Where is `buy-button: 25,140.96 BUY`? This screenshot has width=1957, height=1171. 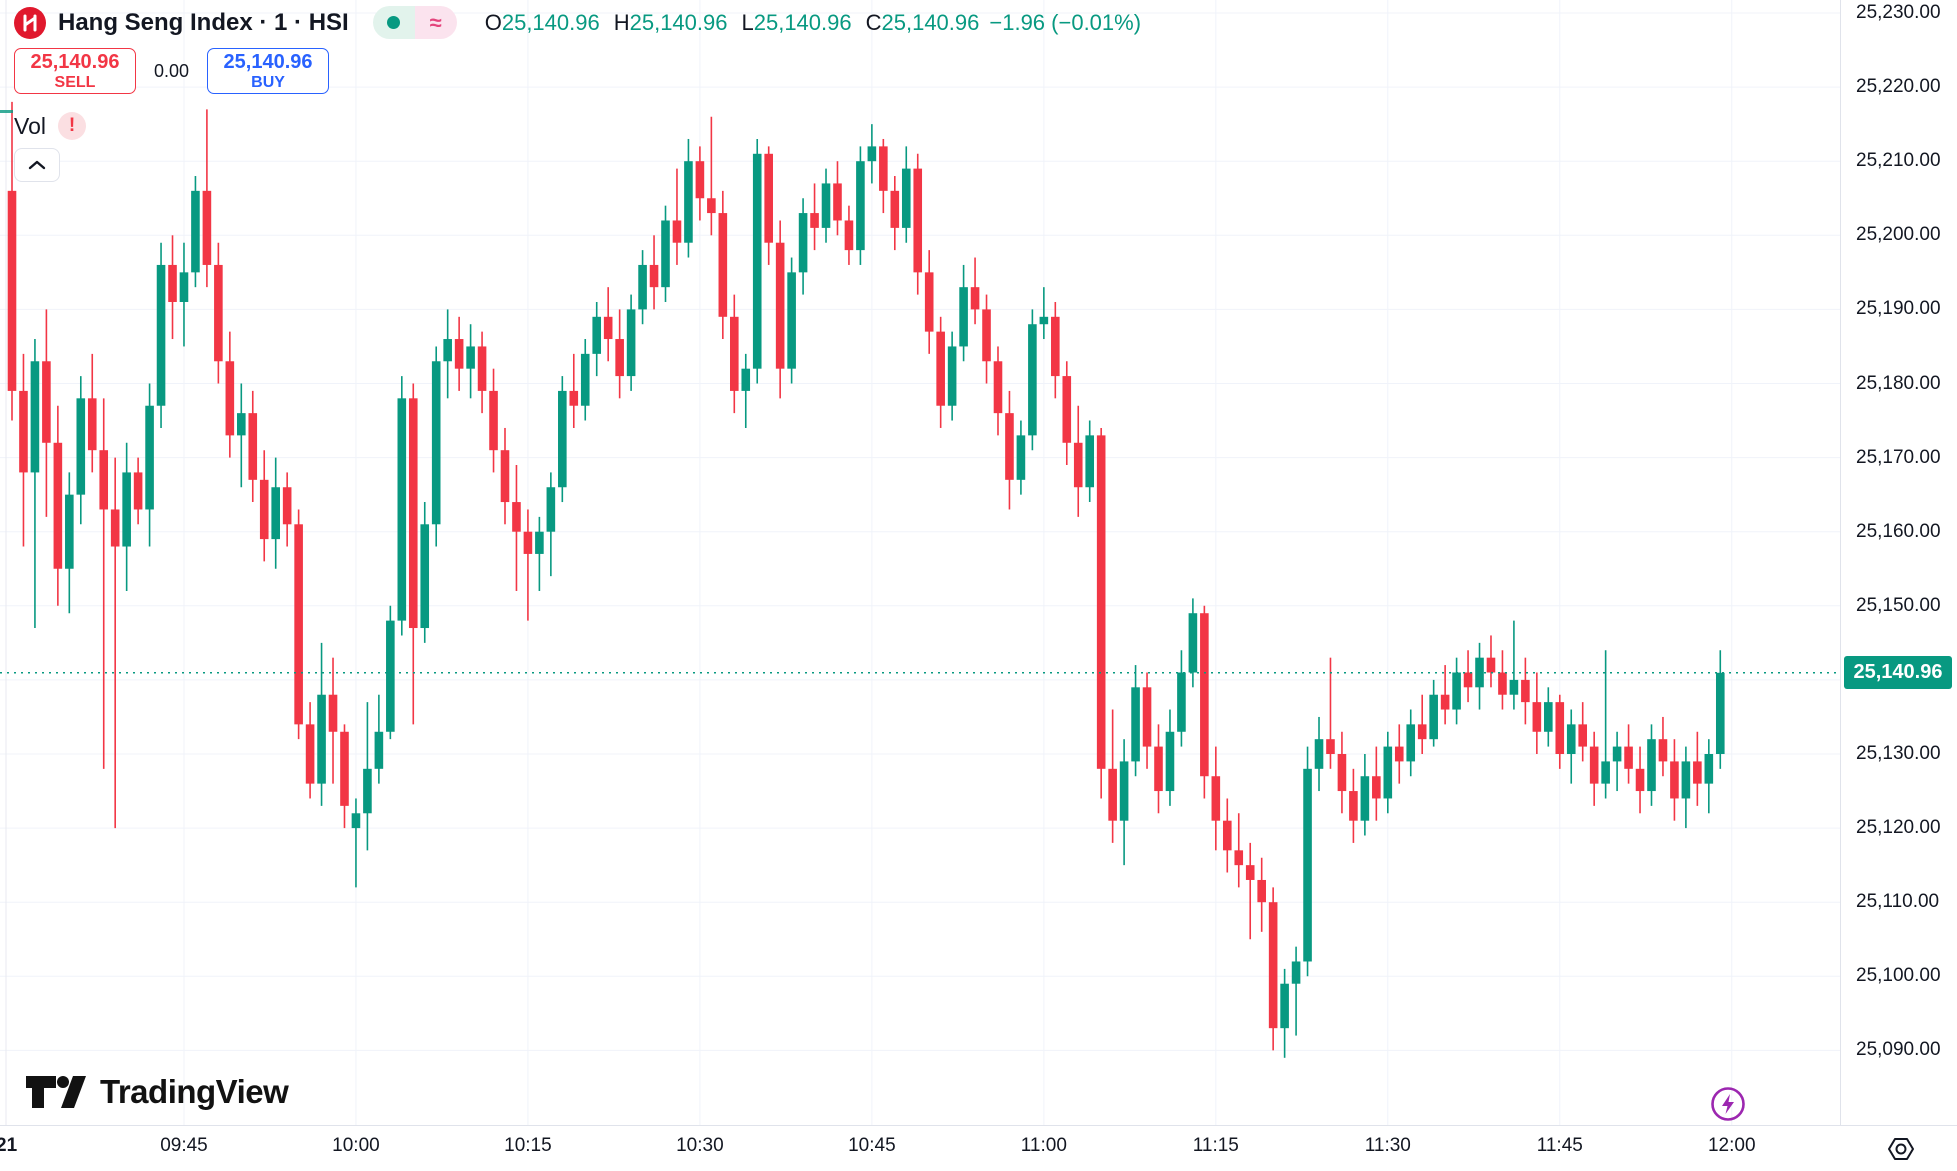
buy-button: 25,140.96 BUY is located at coordinates (268, 71).